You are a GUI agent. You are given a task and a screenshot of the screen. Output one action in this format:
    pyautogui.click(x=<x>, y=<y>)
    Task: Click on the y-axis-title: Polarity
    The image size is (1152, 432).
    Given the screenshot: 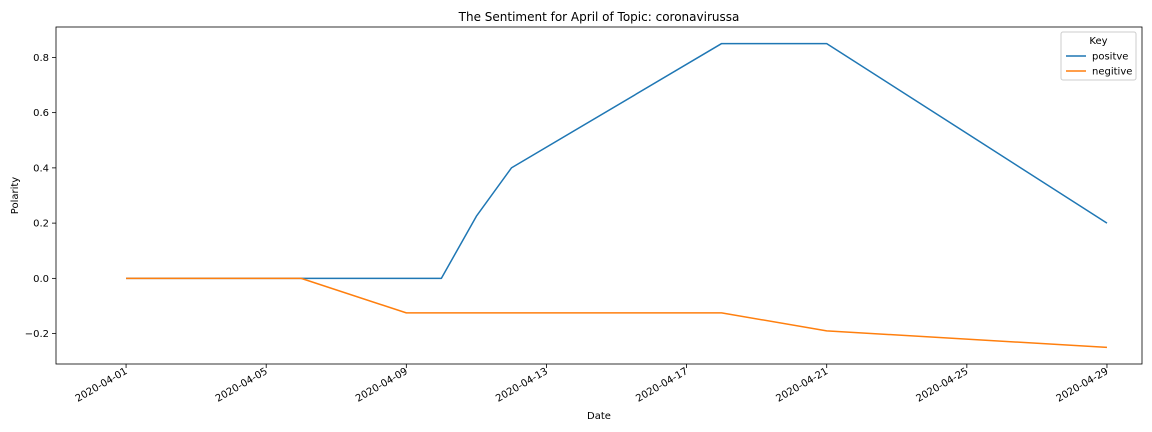 What is the action you would take?
    pyautogui.click(x=15, y=196)
    